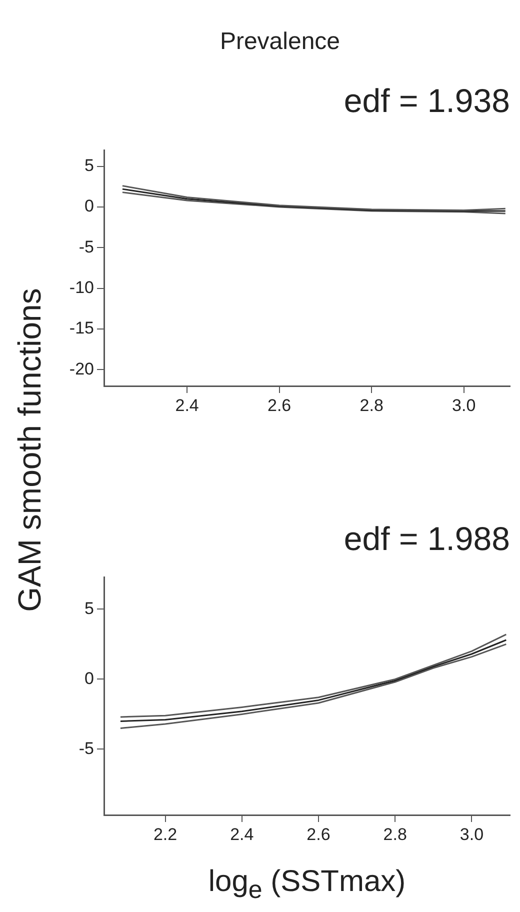  I want to click on text: edf = 1.938, so click(427, 101).